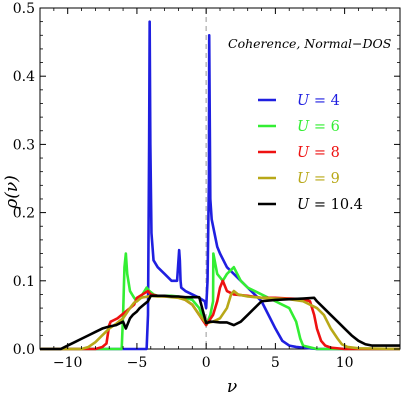 The height and width of the screenshot is (404, 404). I want to click on y-tick-label: 0.1, so click(24, 282).